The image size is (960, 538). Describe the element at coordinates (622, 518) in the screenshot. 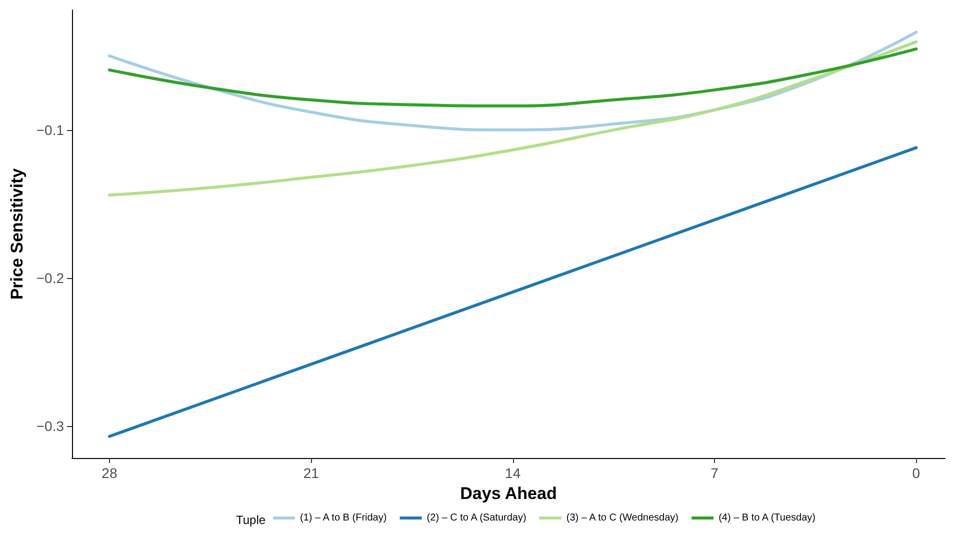

I see `legend-label: (3) – A to C (Wednesday)` at that location.